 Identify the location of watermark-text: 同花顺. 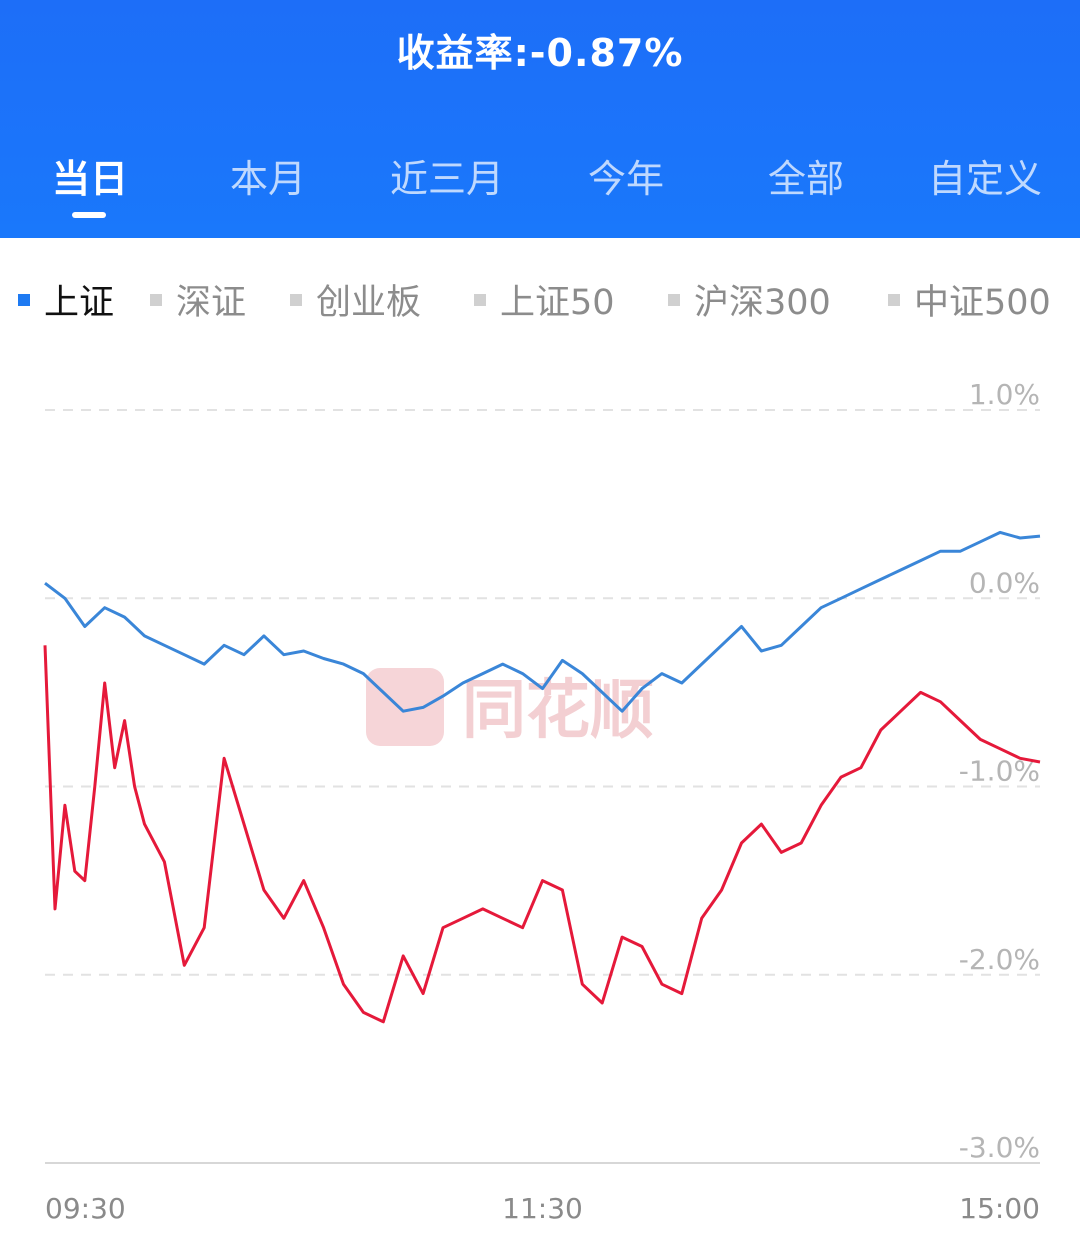
(558, 711).